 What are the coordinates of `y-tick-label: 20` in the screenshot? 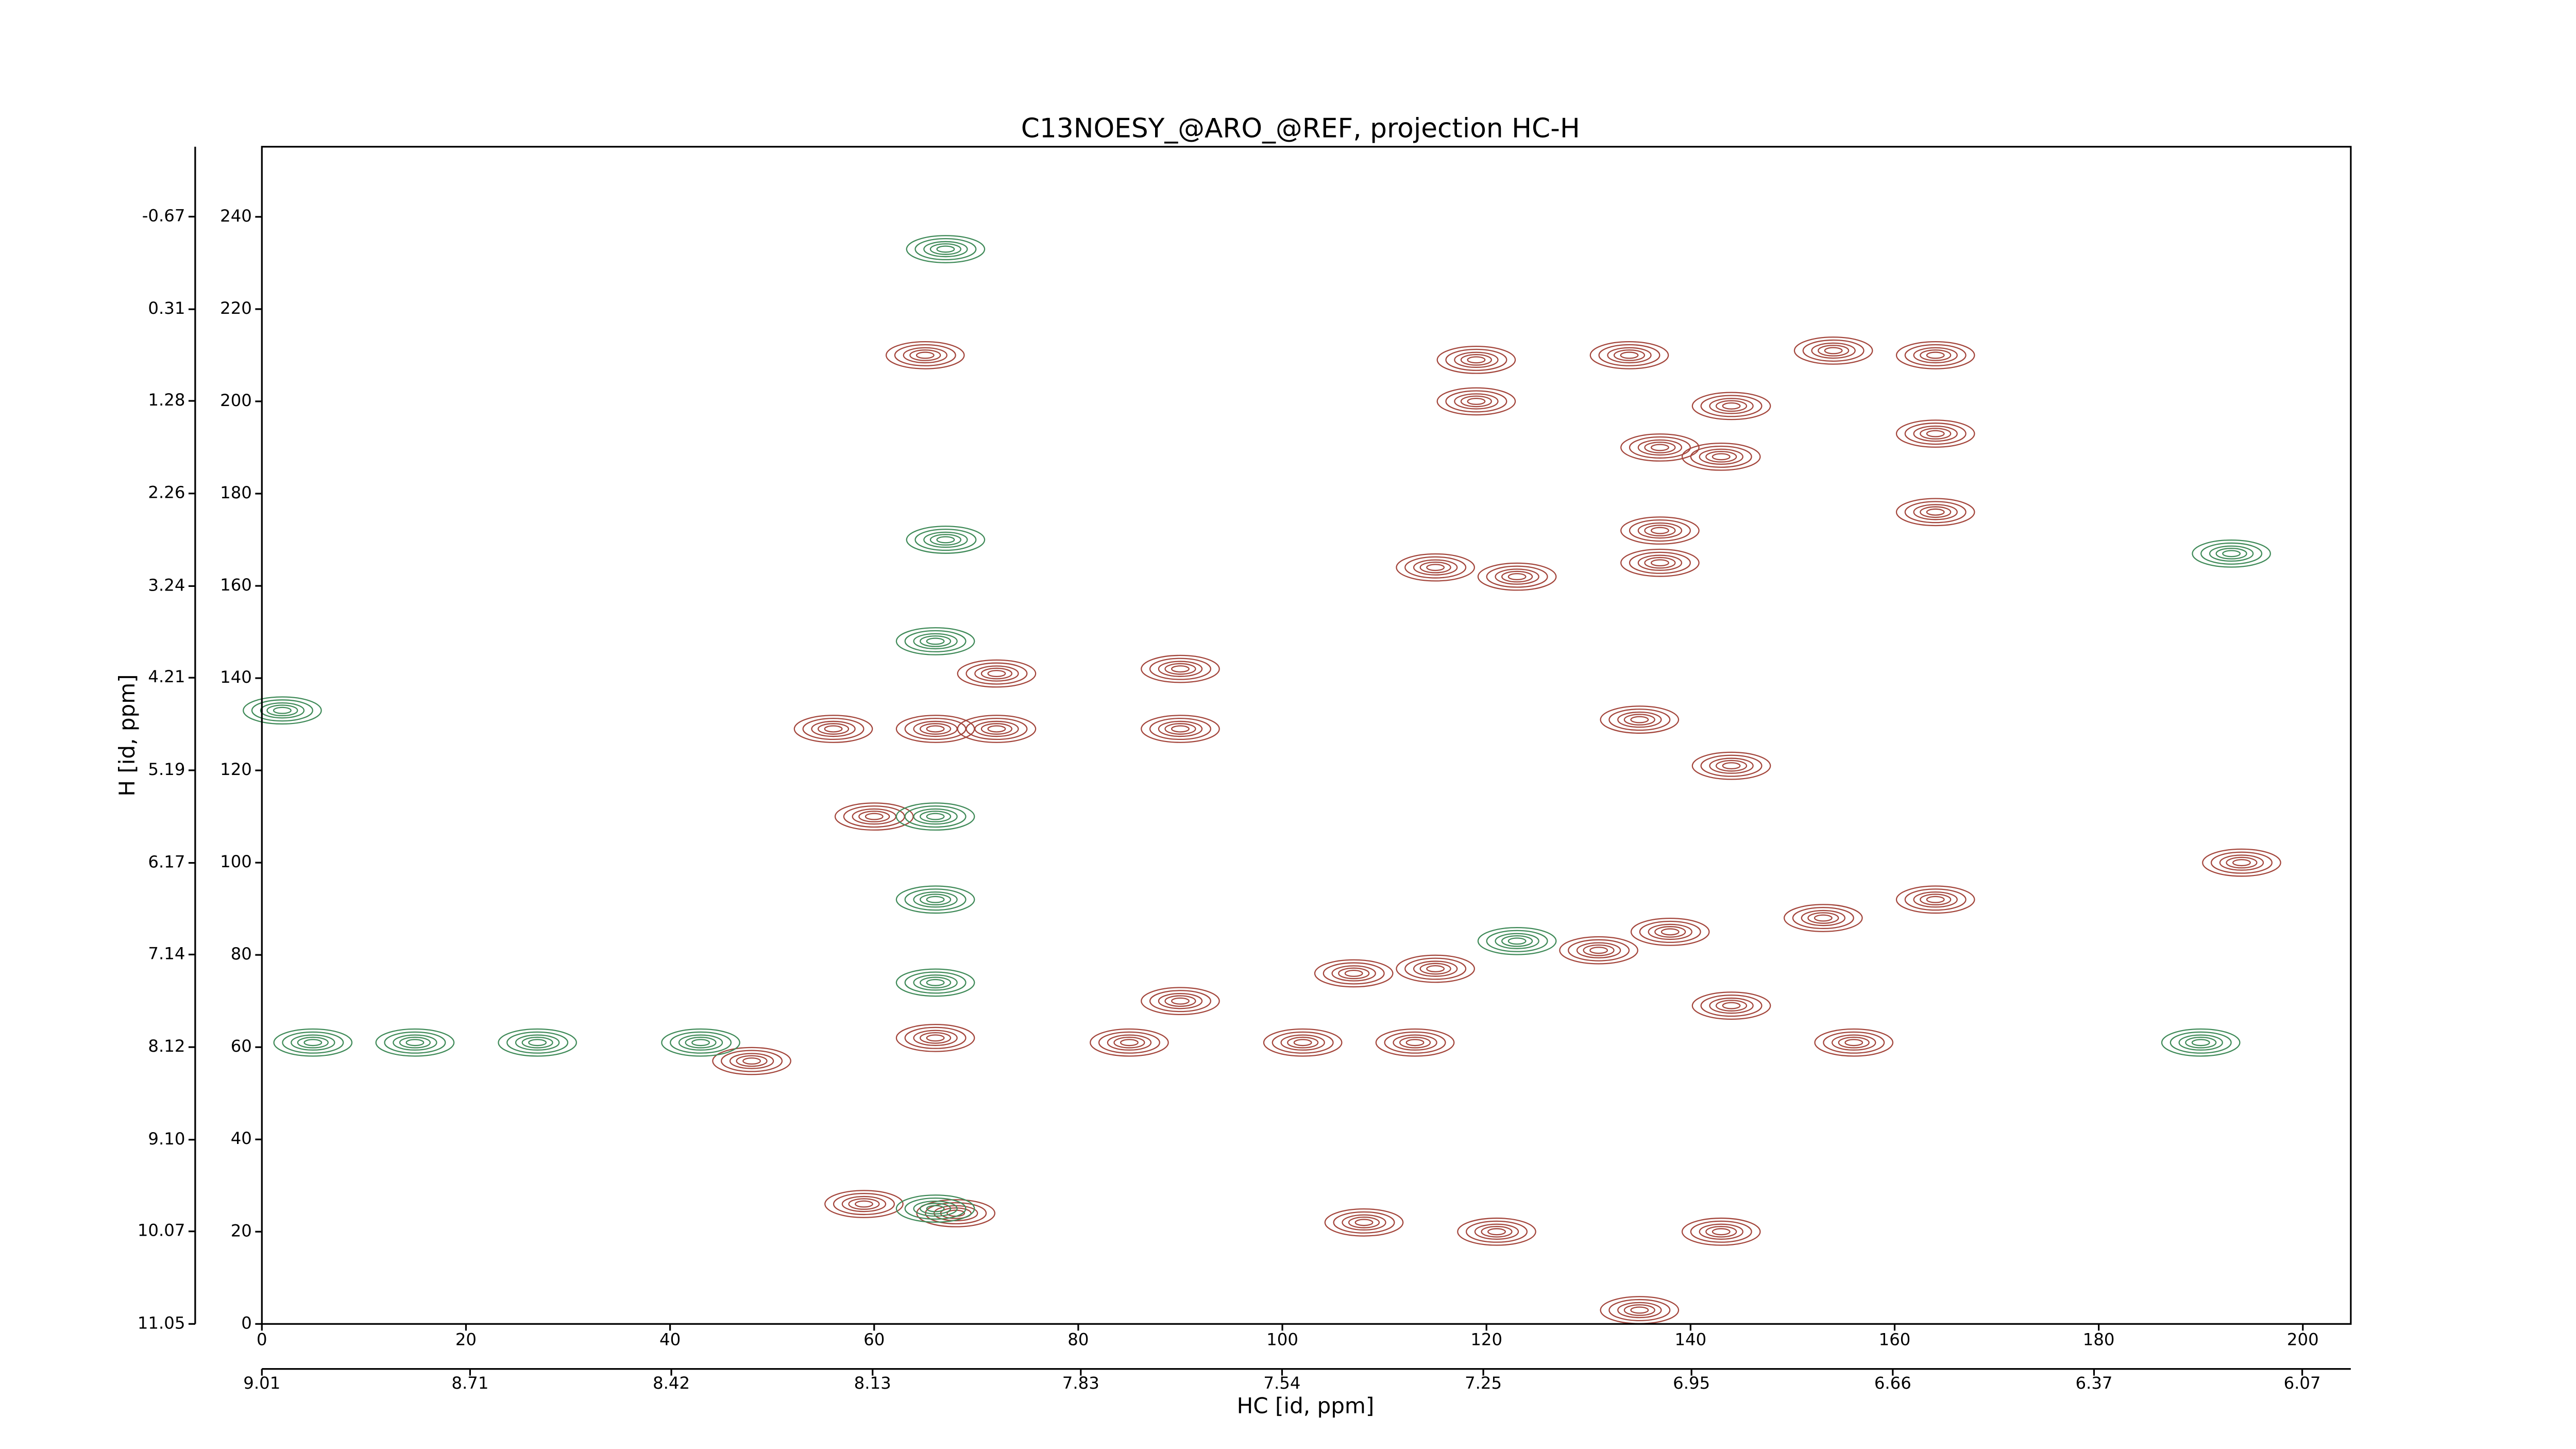 It's located at (241, 1230).